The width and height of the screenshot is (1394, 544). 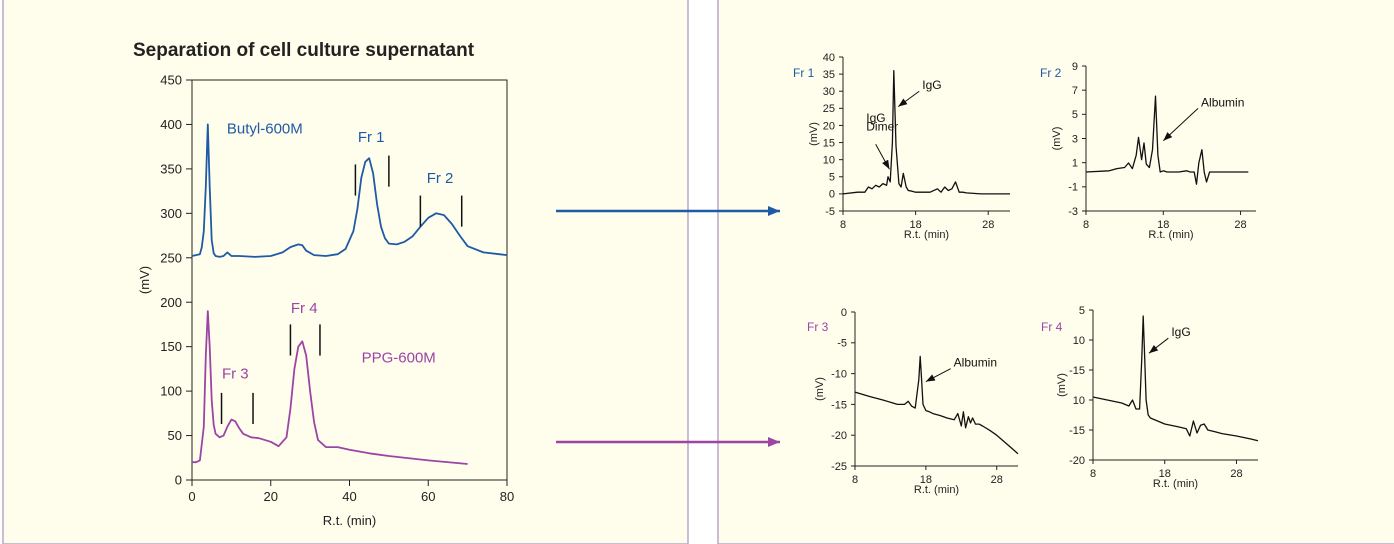 What do you see at coordinates (399, 358) in the screenshot?
I see `annotation-label: PPG-600M` at bounding box center [399, 358].